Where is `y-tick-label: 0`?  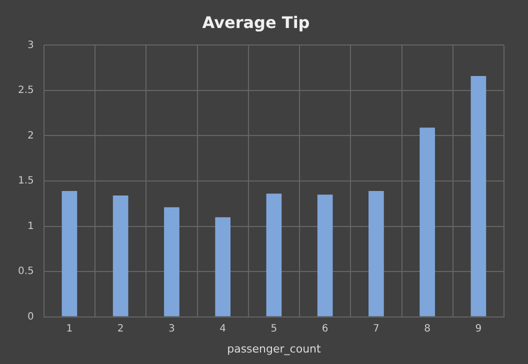
y-tick-label: 0 is located at coordinates (31, 316).